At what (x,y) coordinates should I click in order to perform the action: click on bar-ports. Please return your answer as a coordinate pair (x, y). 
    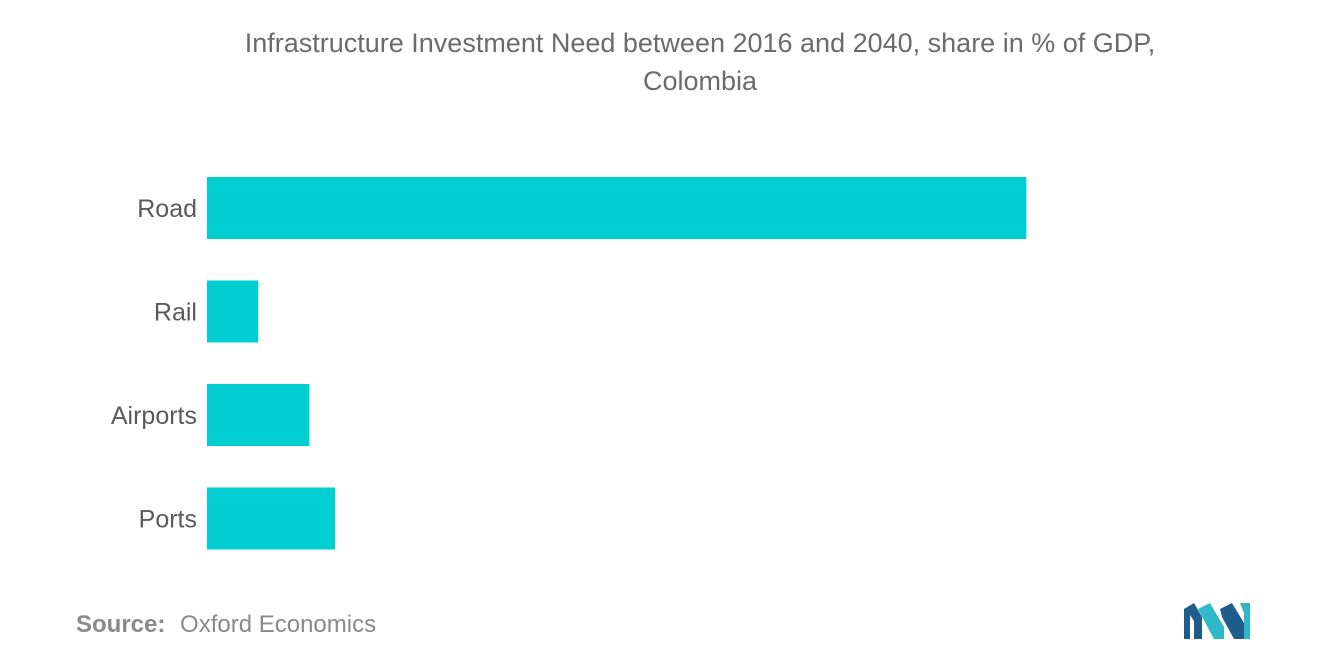
    Looking at the image, I should click on (271, 518).